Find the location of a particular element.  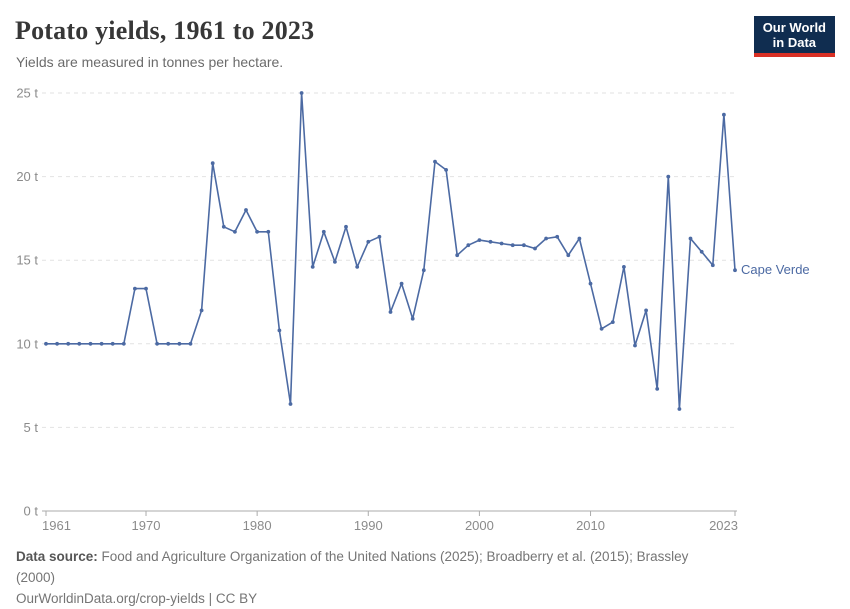

x-tick-label: 2010 is located at coordinates (590, 525).